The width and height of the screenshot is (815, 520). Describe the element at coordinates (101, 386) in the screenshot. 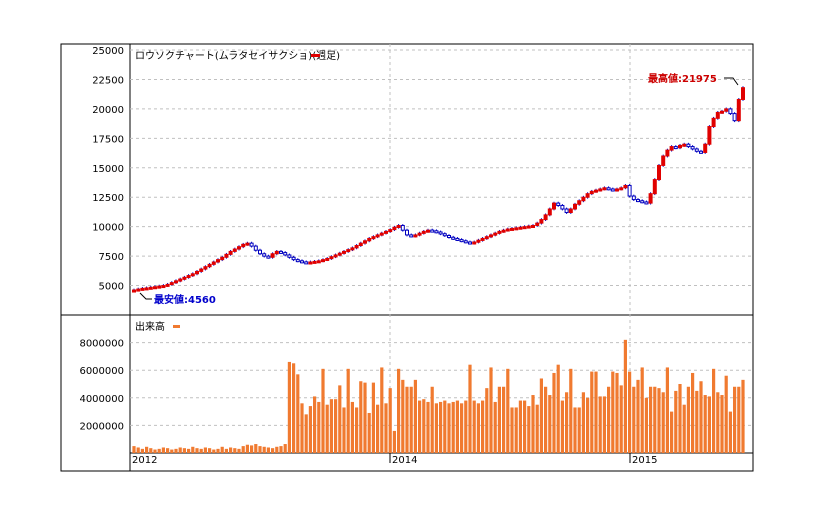

I see `volume-y-axis: 2000000 4000000 6000000 8000000` at that location.